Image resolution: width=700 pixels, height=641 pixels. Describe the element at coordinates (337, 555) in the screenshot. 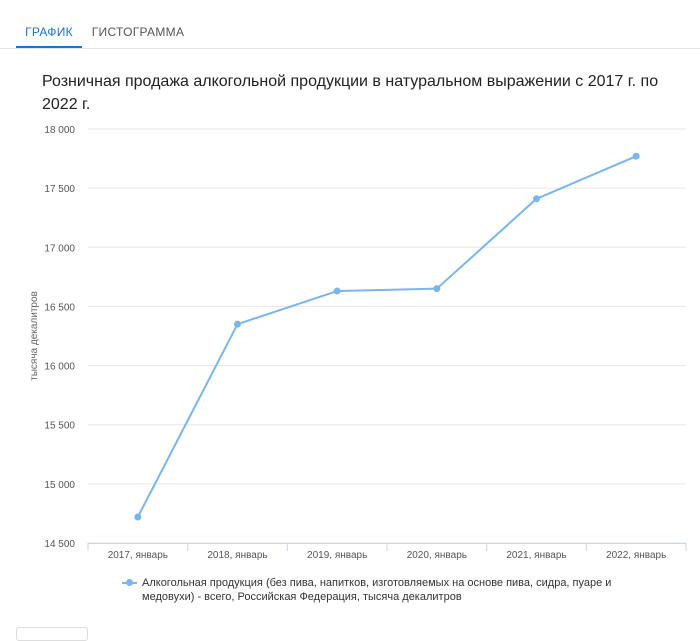

I see `x-tick-label: 2019, январь` at that location.